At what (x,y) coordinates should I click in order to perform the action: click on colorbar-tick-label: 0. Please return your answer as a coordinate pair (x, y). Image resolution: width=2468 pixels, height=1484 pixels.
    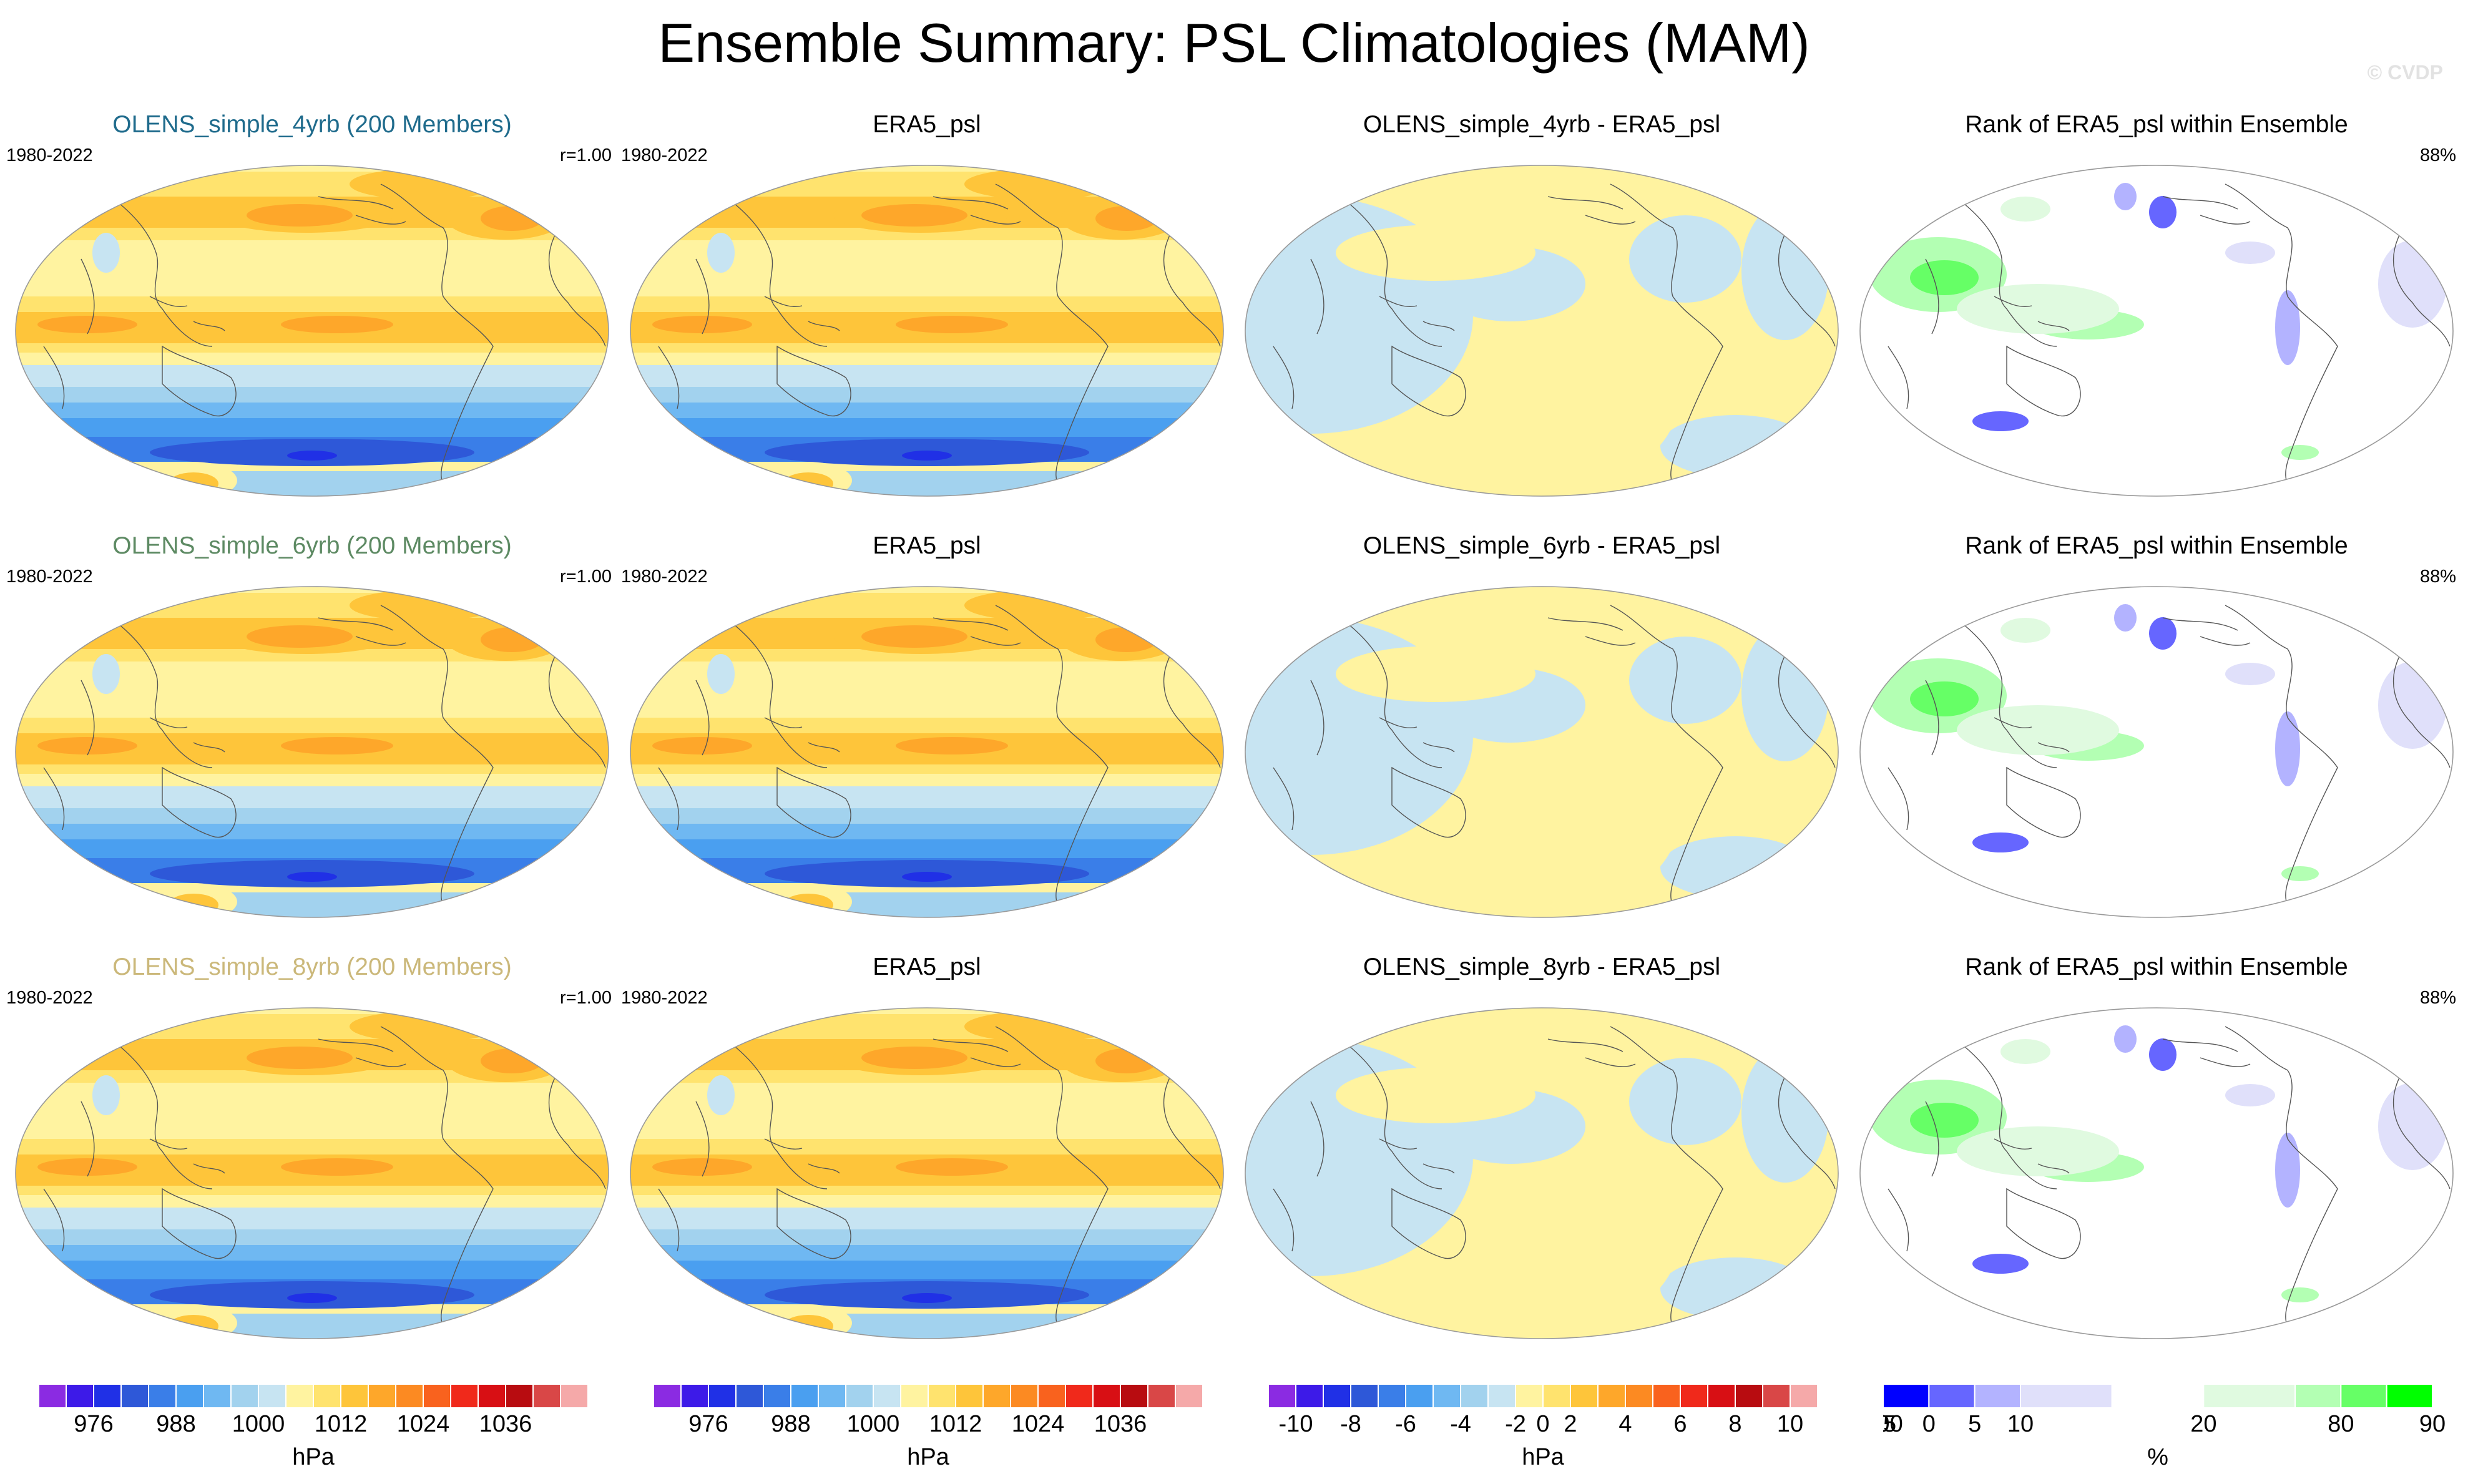
    Looking at the image, I should click on (1929, 1424).